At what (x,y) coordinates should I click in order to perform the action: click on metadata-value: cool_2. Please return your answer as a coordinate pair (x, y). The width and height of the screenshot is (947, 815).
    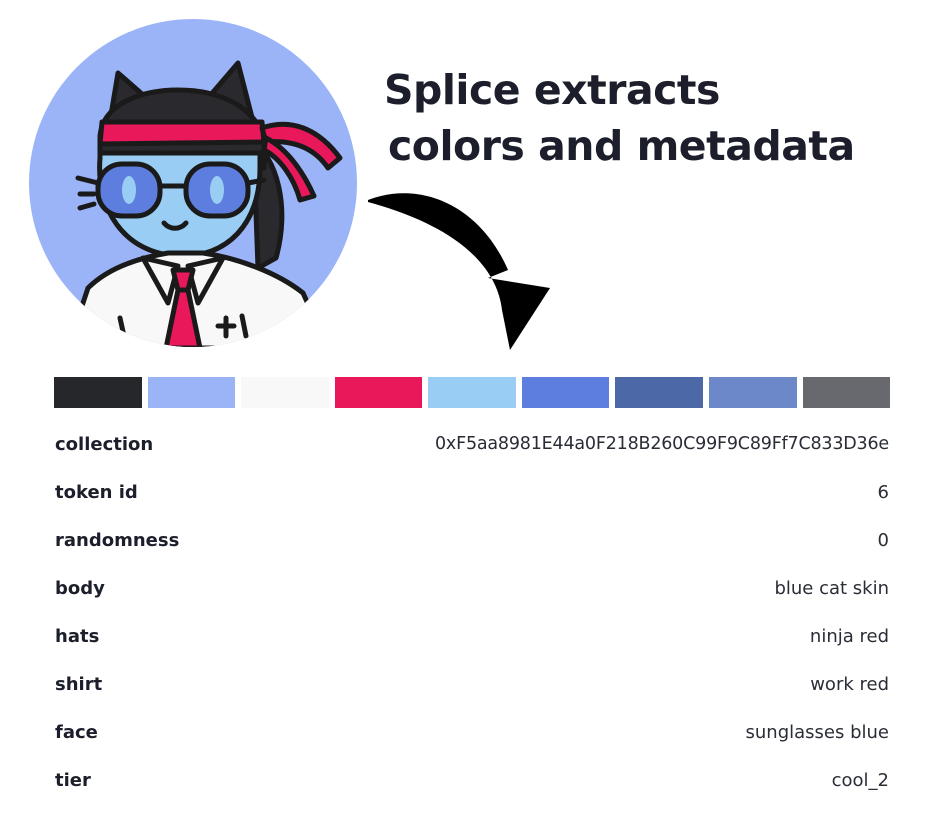
    Looking at the image, I should click on (860, 780).